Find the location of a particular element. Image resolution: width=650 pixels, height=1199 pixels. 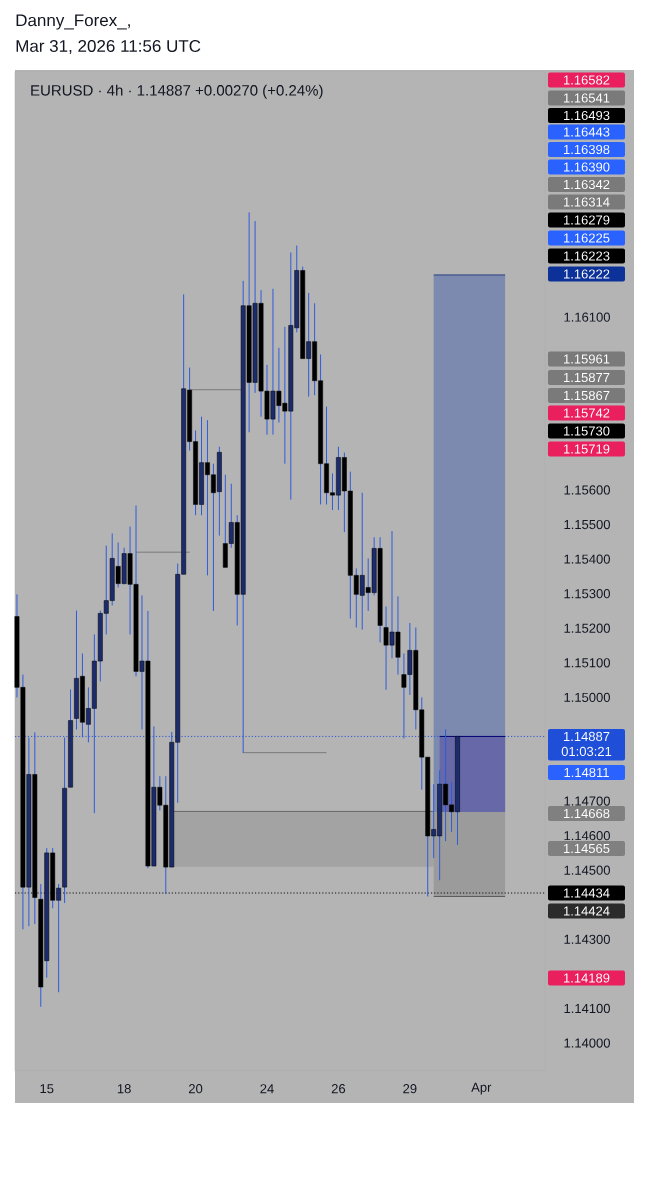

text: 1.16222 is located at coordinates (586, 274).